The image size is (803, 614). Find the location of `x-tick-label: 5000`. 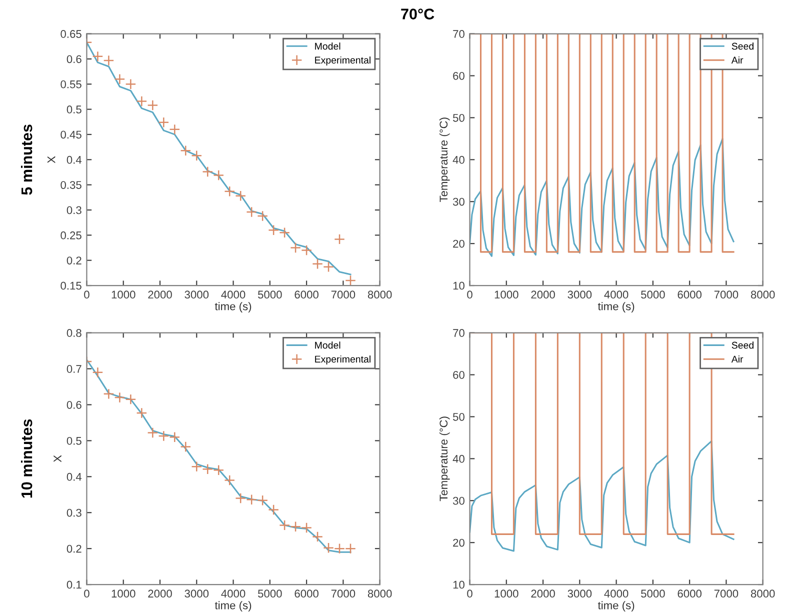

x-tick-label: 5000 is located at coordinates (270, 594).